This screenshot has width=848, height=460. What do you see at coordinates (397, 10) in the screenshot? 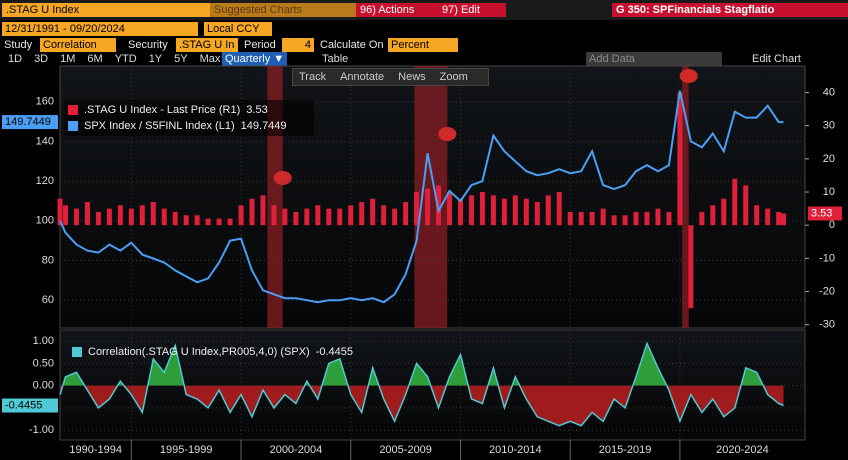
I see `actions-menu: 96) Actions` at bounding box center [397, 10].